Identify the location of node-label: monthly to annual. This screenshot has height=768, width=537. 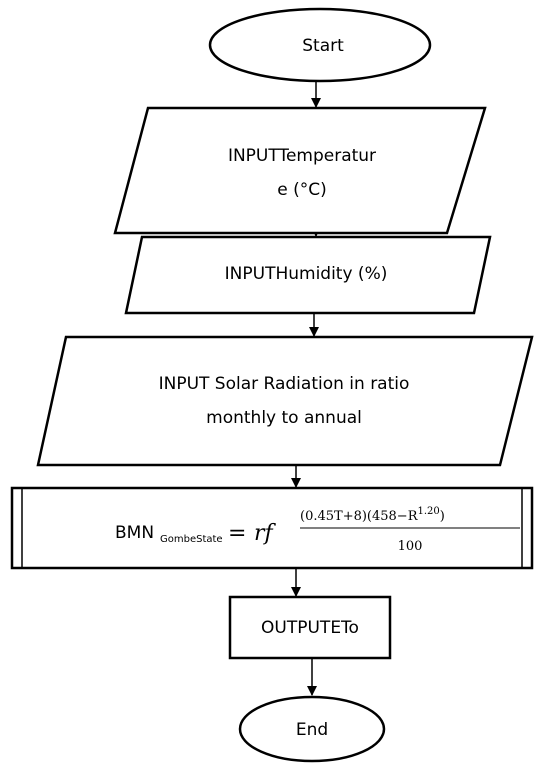
(284, 418).